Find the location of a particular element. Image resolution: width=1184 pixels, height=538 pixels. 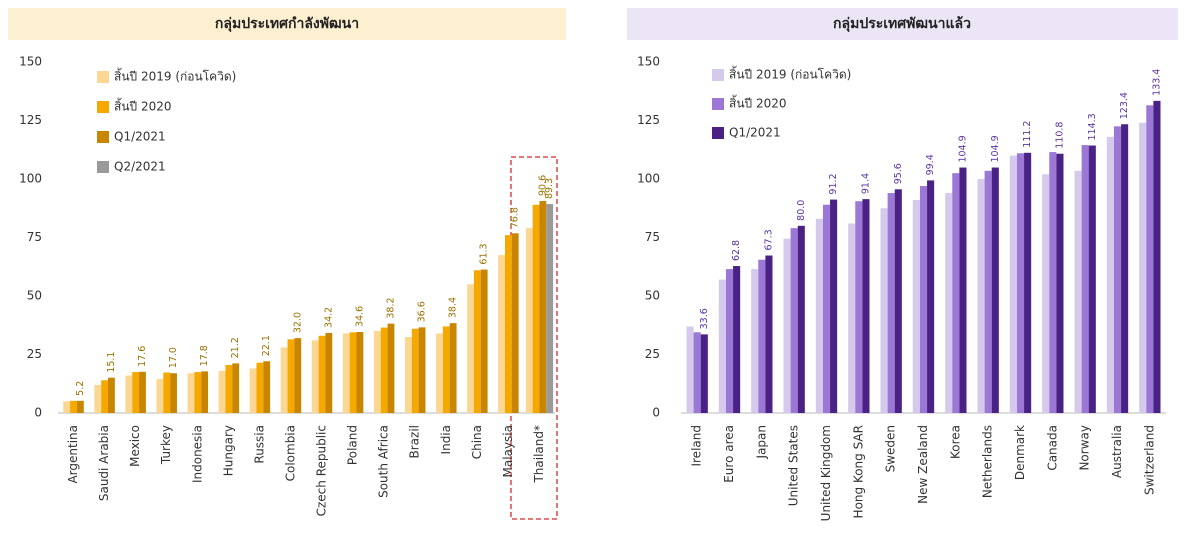

value-label: 34.6 is located at coordinates (359, 316).